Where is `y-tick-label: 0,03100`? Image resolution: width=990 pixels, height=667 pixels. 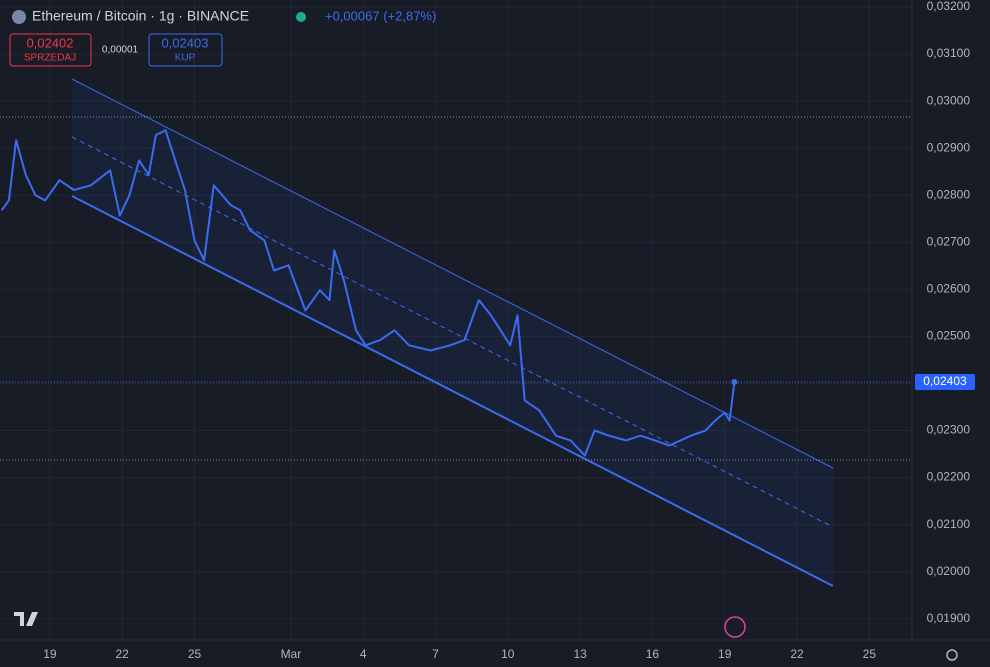 y-tick-label: 0,03100 is located at coordinates (949, 53).